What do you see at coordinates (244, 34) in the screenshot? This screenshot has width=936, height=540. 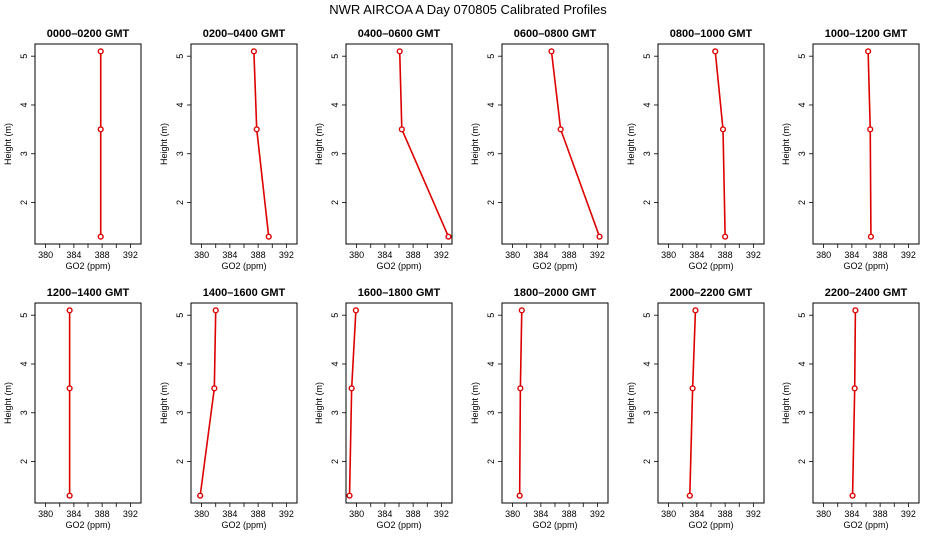 I see `panel-title: 0200–0400 GMT` at bounding box center [244, 34].